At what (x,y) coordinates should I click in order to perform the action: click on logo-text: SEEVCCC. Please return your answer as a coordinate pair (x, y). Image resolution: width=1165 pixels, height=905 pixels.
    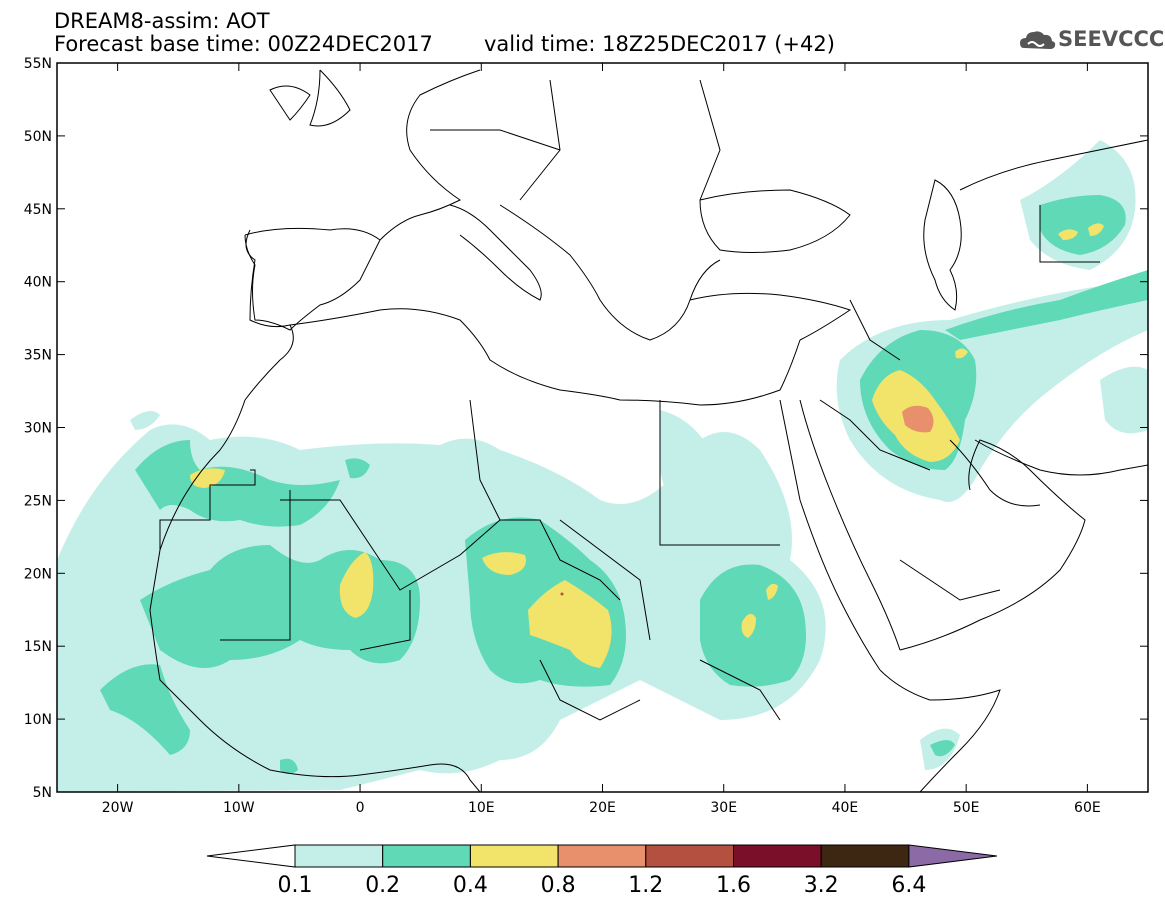
    Looking at the image, I should click on (1111, 39).